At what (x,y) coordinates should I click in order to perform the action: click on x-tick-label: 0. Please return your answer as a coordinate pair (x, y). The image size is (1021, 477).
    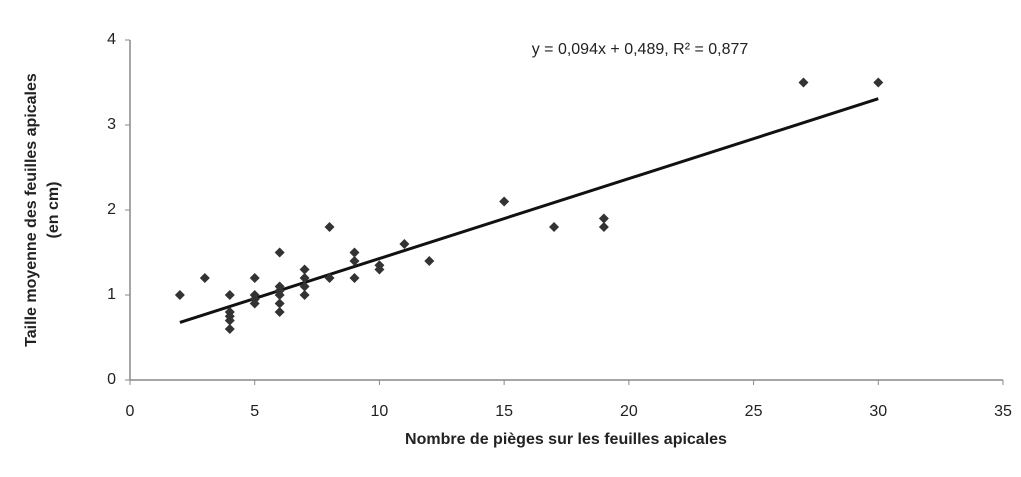
    Looking at the image, I should click on (130, 411).